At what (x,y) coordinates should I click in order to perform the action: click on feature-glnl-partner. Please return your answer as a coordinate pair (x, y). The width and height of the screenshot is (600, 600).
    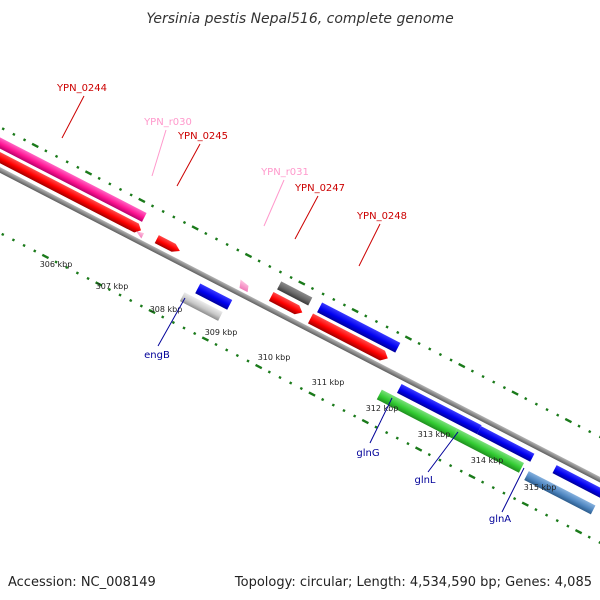
    Looking at the image, I should click on (505, 444).